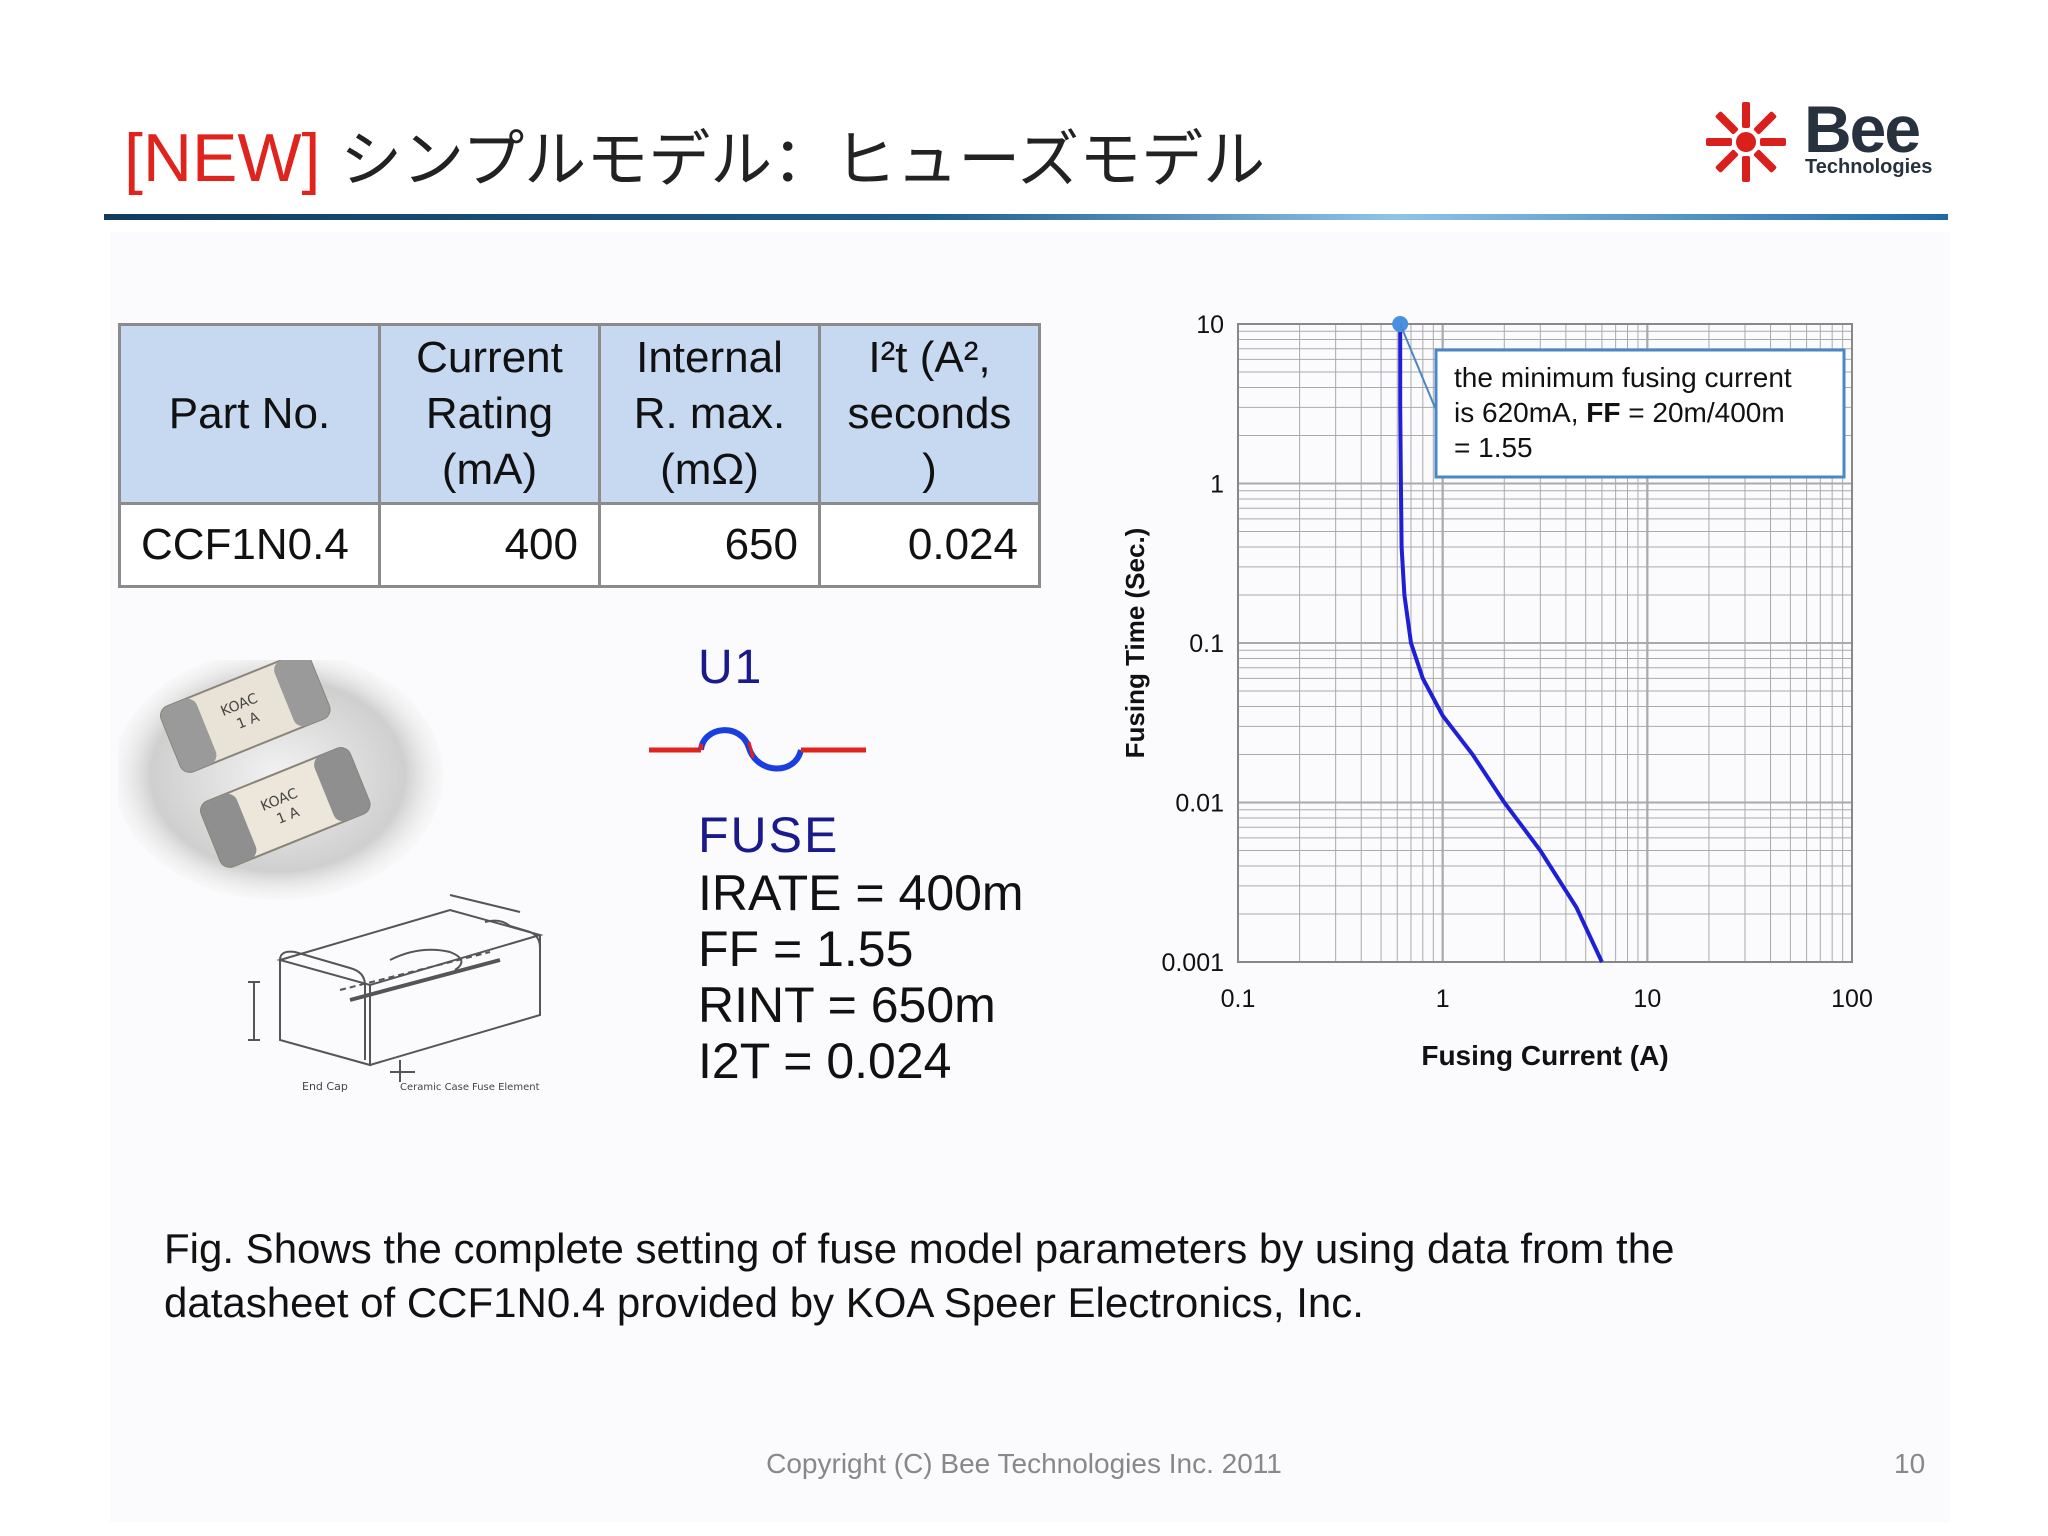  Describe the element at coordinates (222, 158) in the screenshot. I see `title-new-tag: [NEW]` at that location.